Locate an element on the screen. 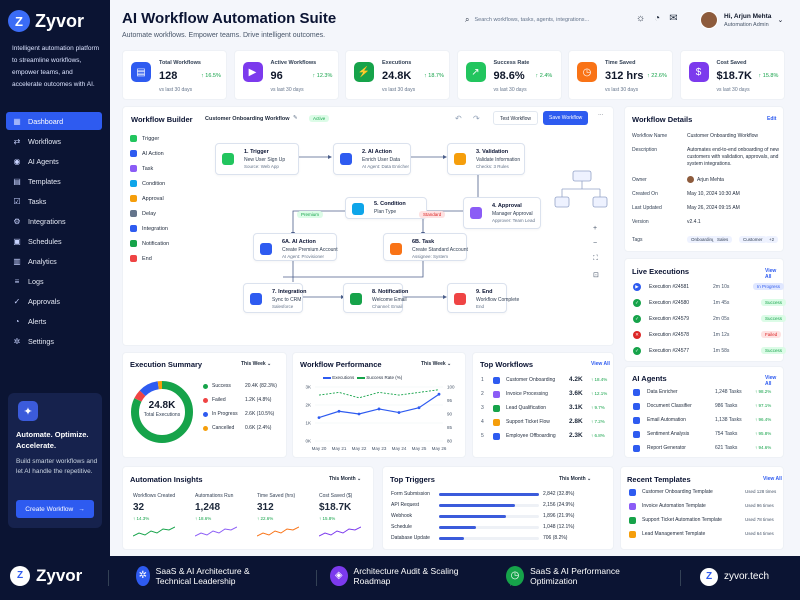 The image size is (800, 600). sidebar-item-analytics: ▥ Analytics is located at coordinates (54, 261).